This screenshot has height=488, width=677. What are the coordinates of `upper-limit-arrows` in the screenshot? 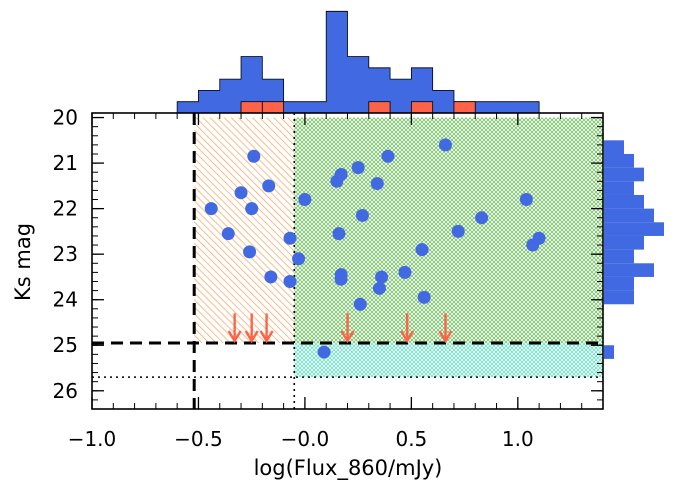 It's located at (340, 328).